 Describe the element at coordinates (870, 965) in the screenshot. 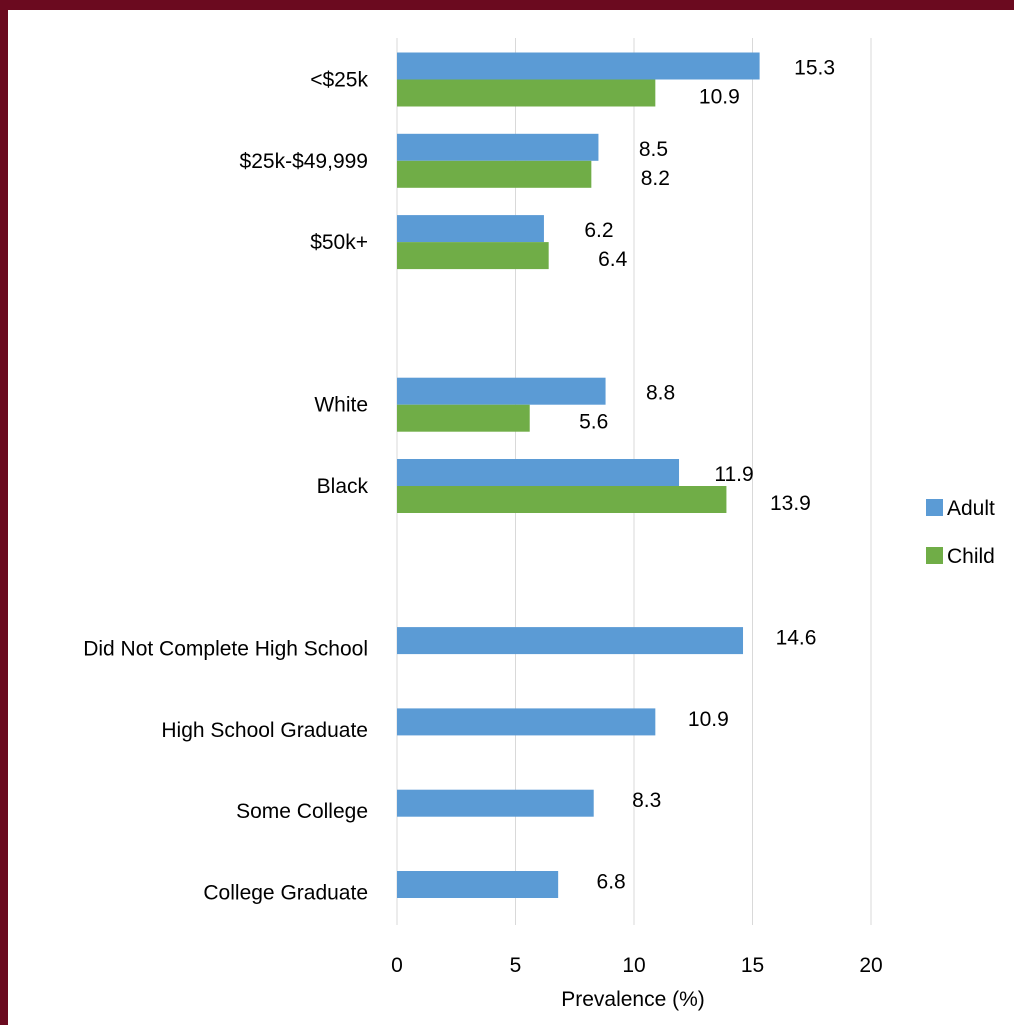

I see `x-tick-label: 20` at that location.